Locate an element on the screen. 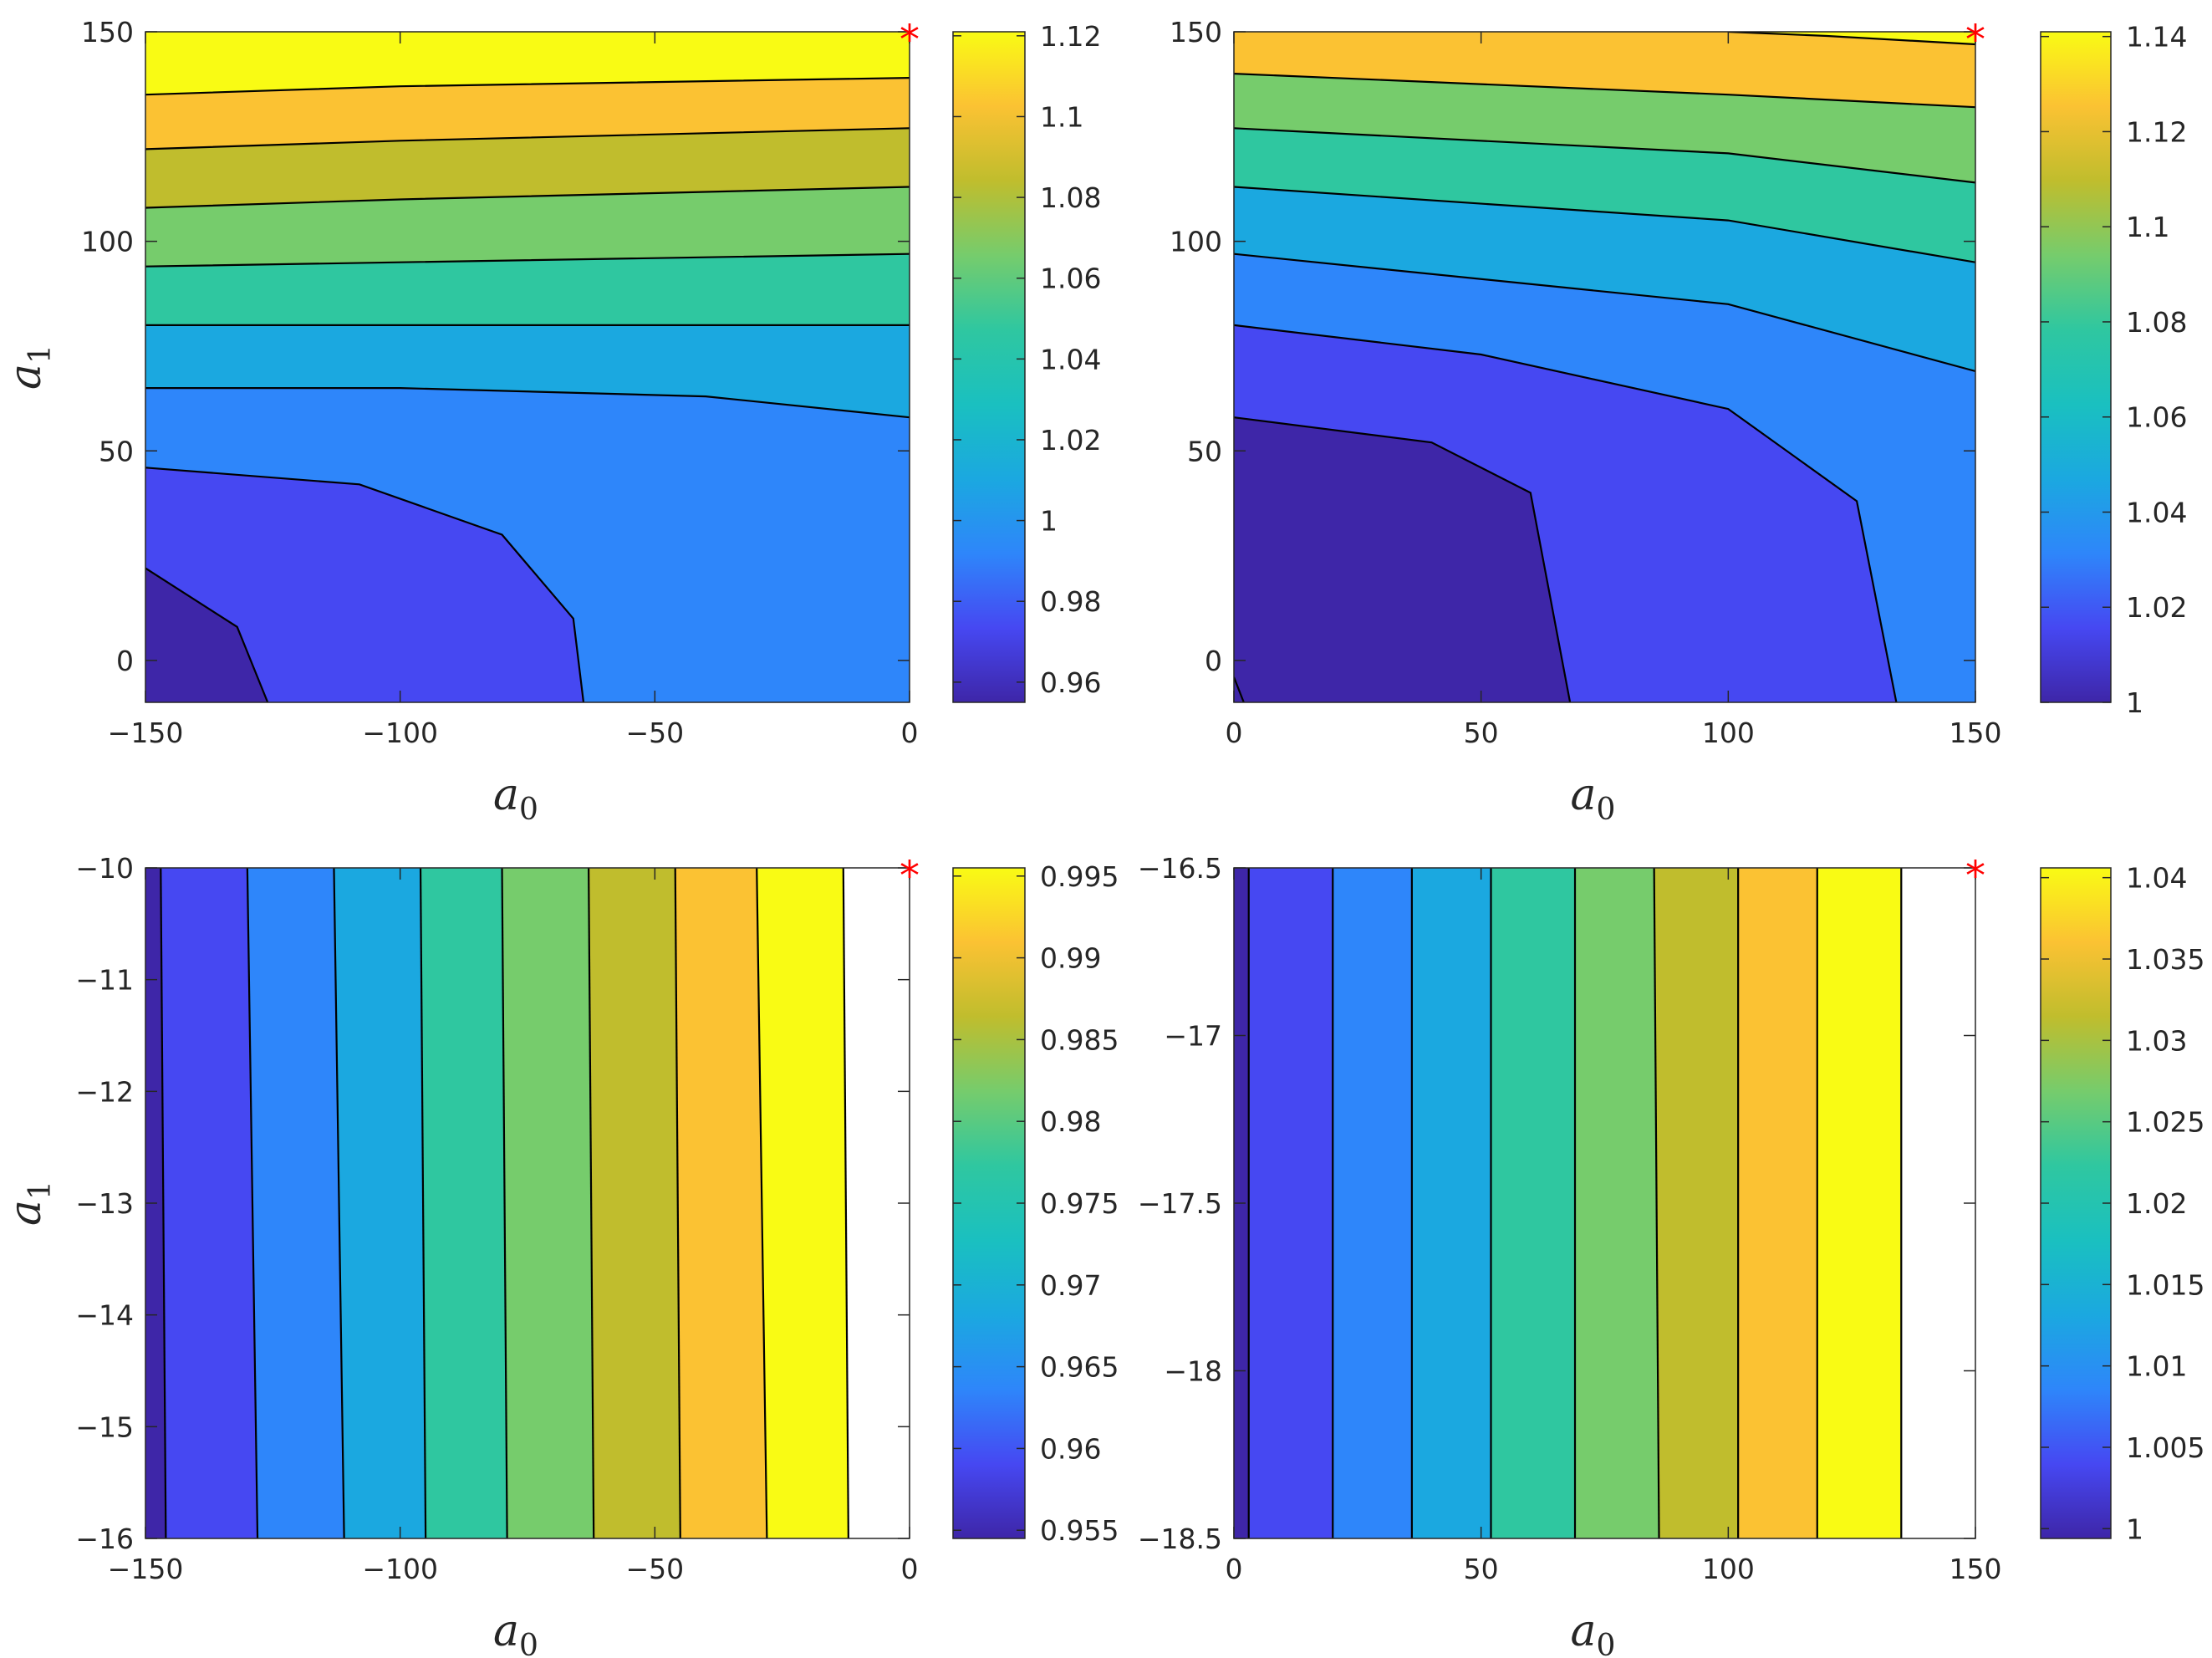 This screenshot has height=1658, width=2212. y-tick-label: −12 is located at coordinates (104, 1091).